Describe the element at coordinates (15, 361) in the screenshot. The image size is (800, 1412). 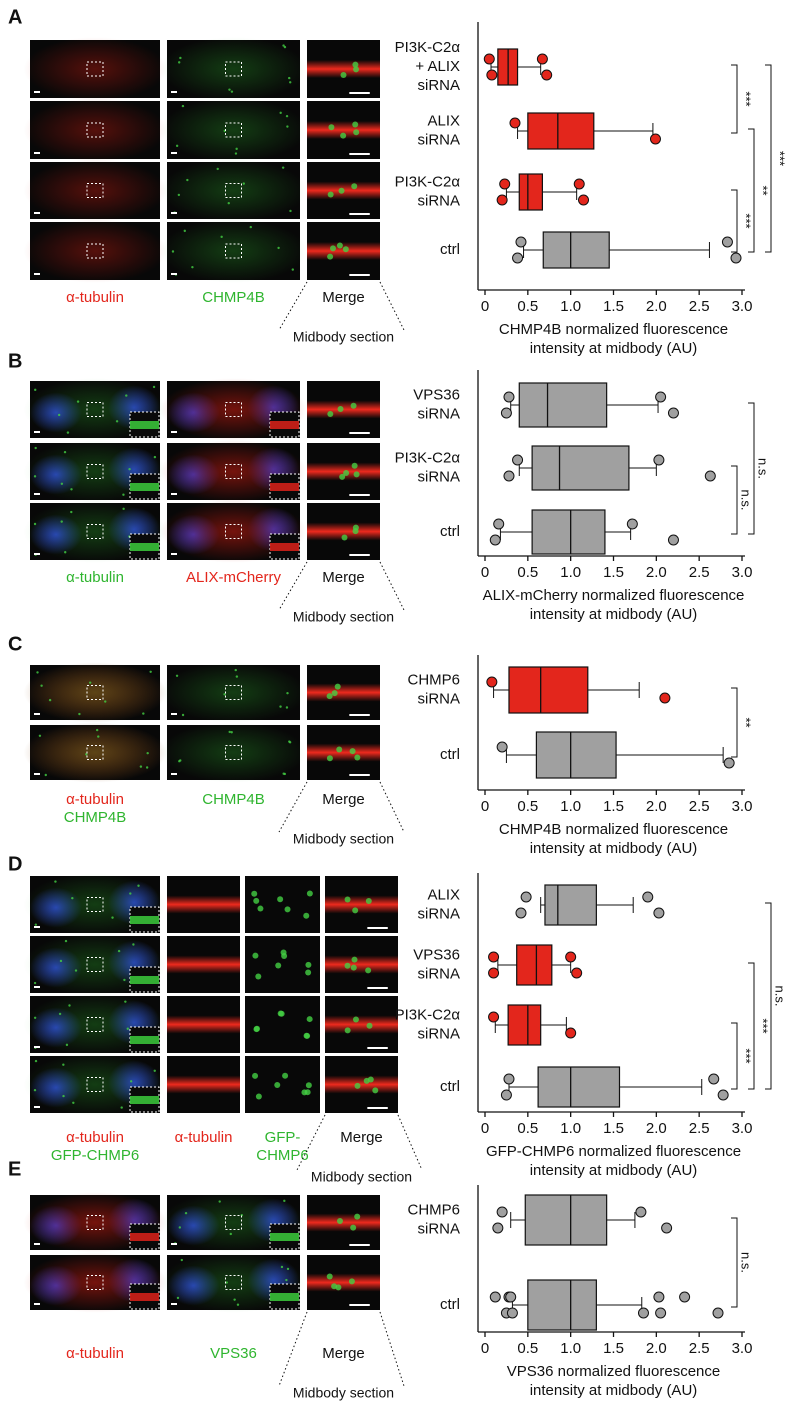
I see `panel-letter: B` at that location.